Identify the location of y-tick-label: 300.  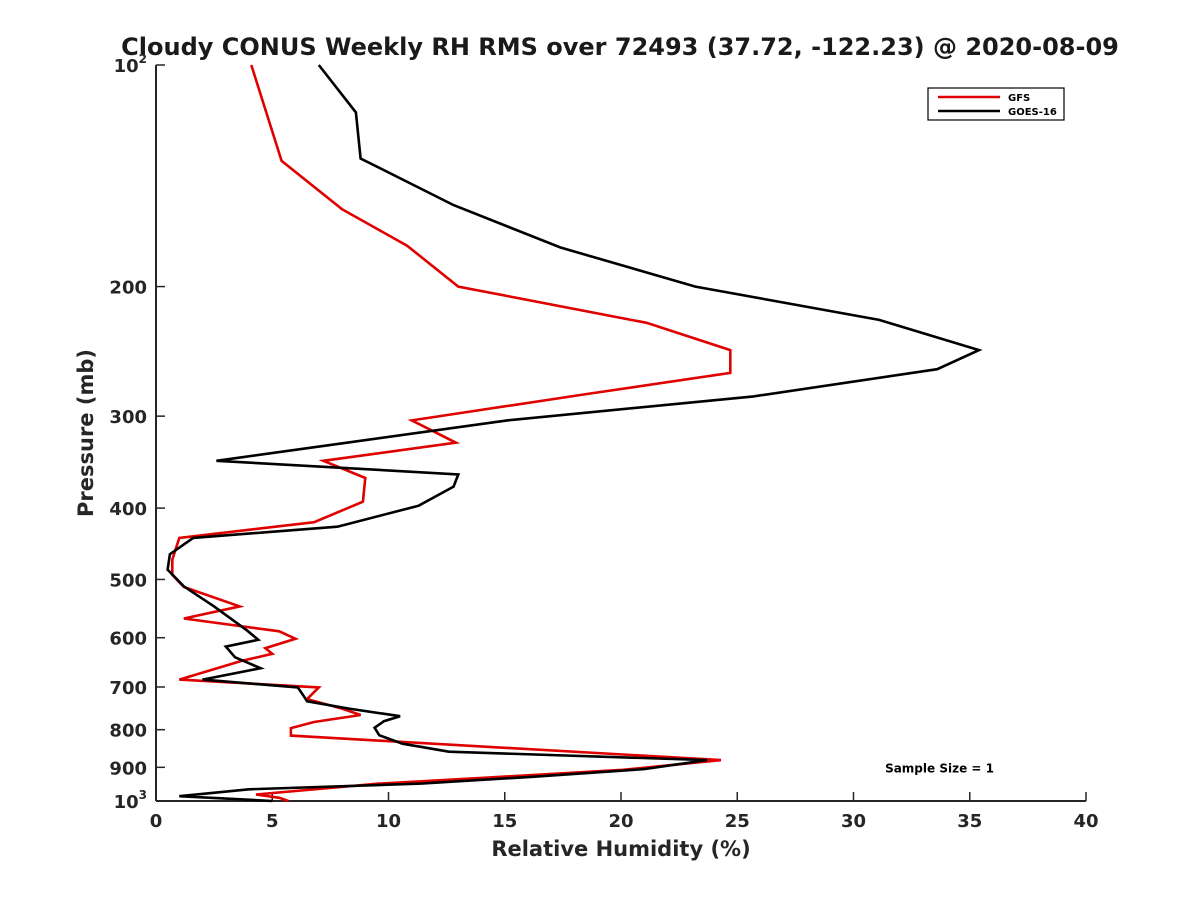
(128, 417).